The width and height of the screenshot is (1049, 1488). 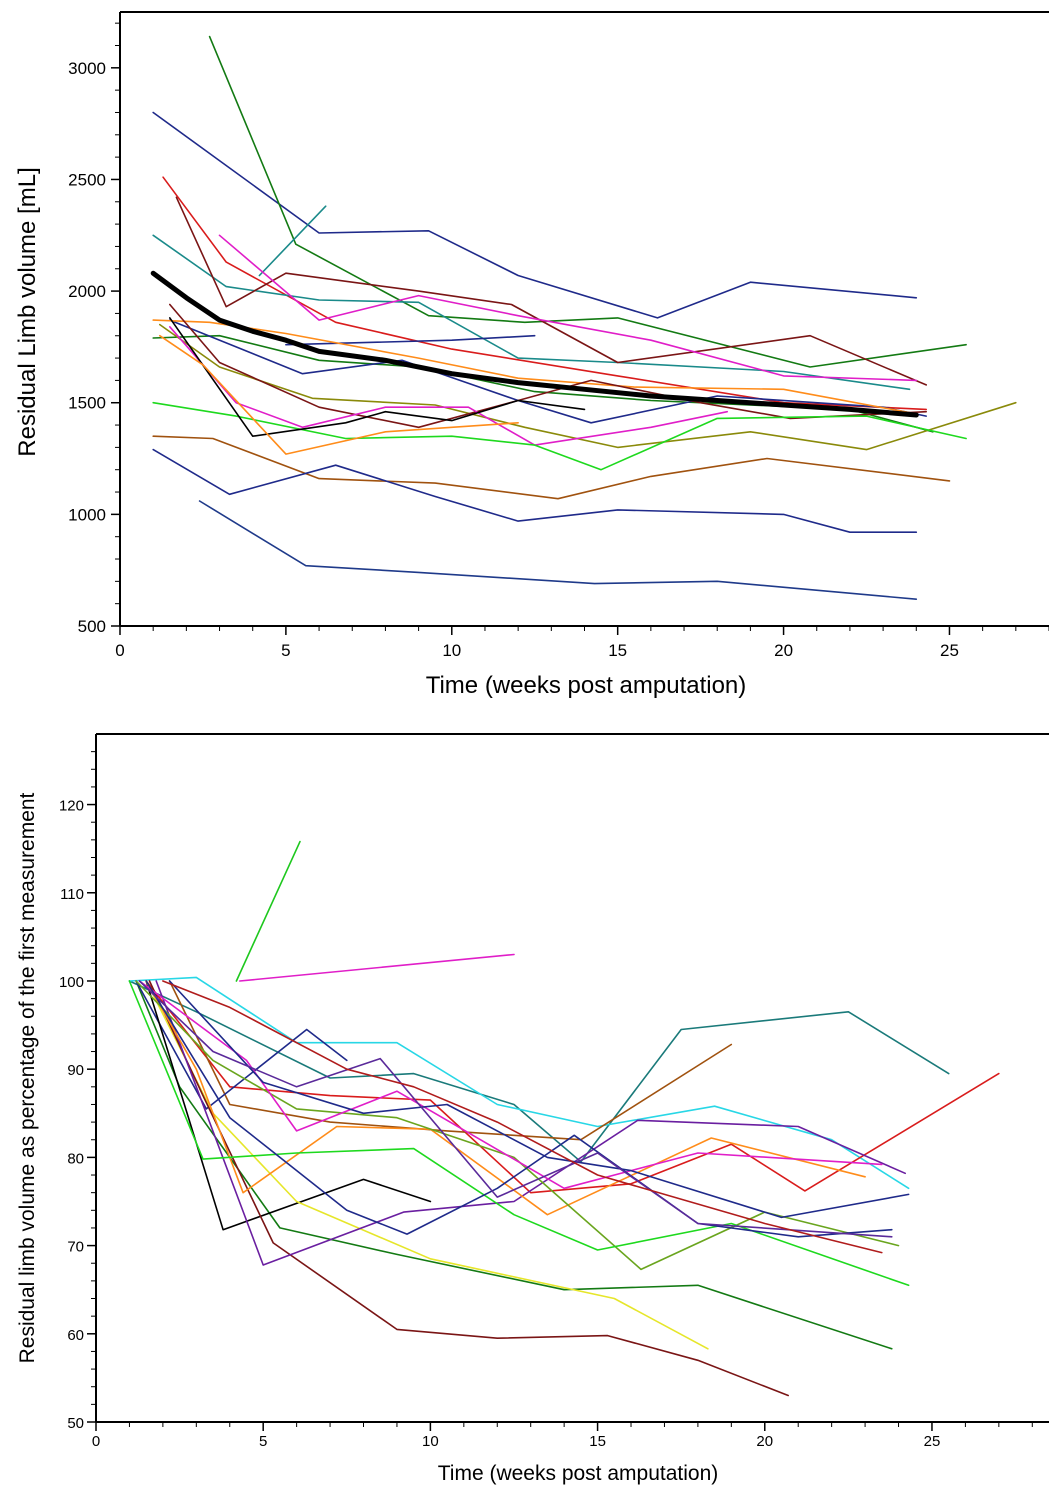 What do you see at coordinates (75, 1423) in the screenshot?
I see `y-tick-label: 50` at bounding box center [75, 1423].